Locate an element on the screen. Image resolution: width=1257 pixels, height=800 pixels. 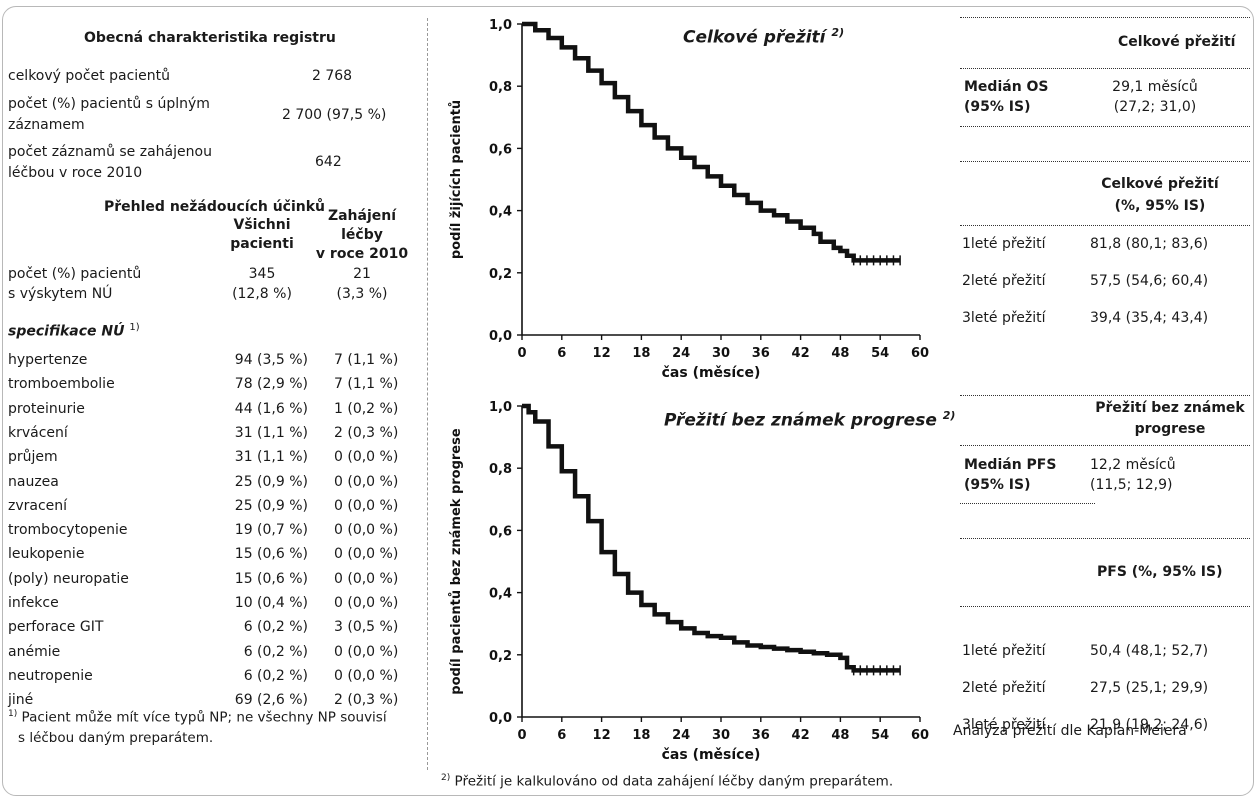
pfs-x-tick-label: 54 is located at coordinates (880, 735).